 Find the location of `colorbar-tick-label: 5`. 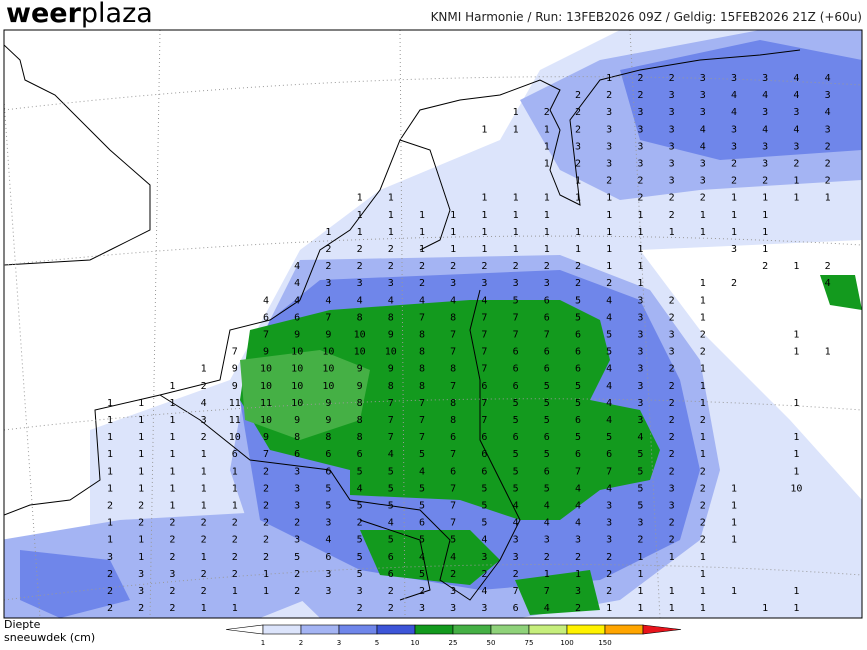

colorbar-tick-label: 5 is located at coordinates (377, 643).